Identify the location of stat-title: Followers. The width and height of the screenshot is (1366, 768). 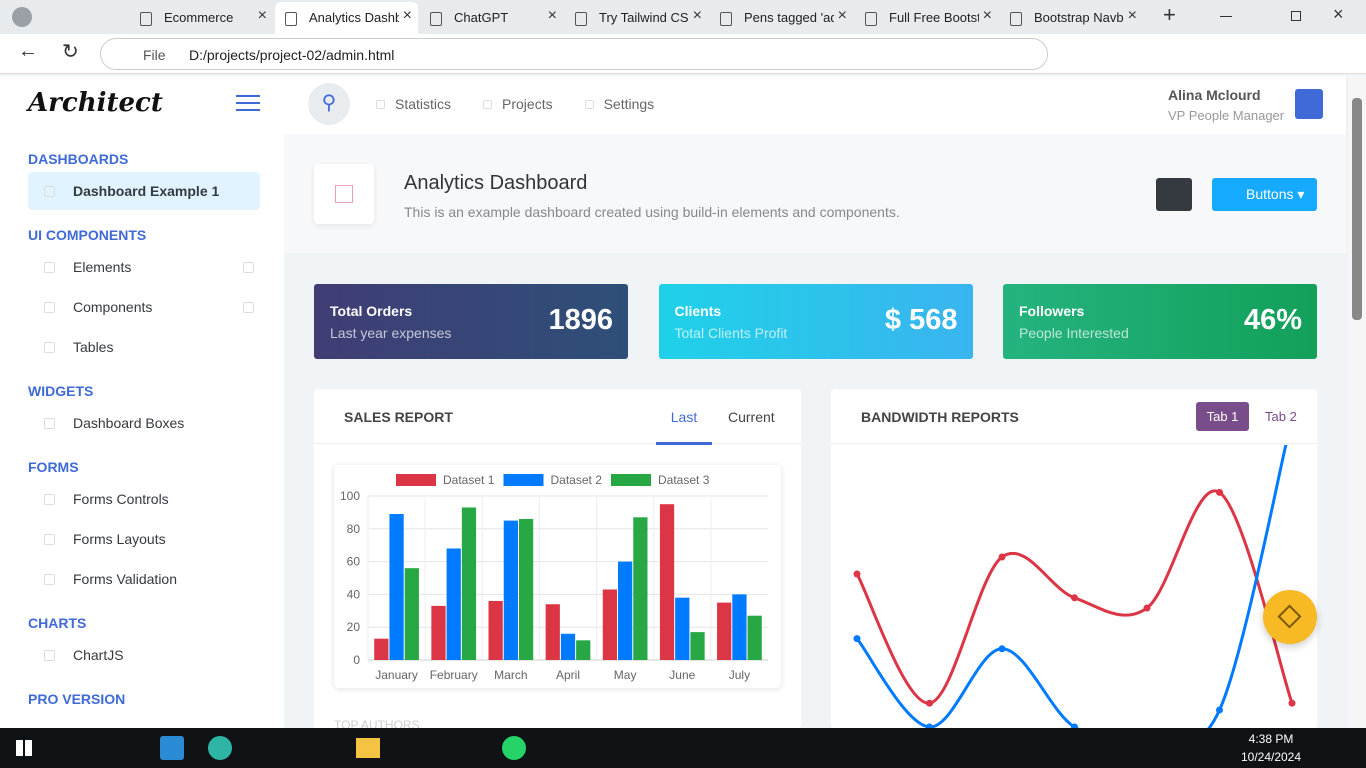
(1052, 311).